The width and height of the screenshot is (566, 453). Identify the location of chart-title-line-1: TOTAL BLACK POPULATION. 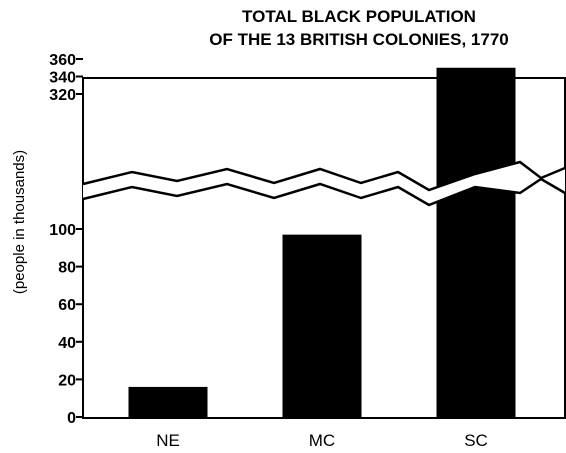
(359, 16).